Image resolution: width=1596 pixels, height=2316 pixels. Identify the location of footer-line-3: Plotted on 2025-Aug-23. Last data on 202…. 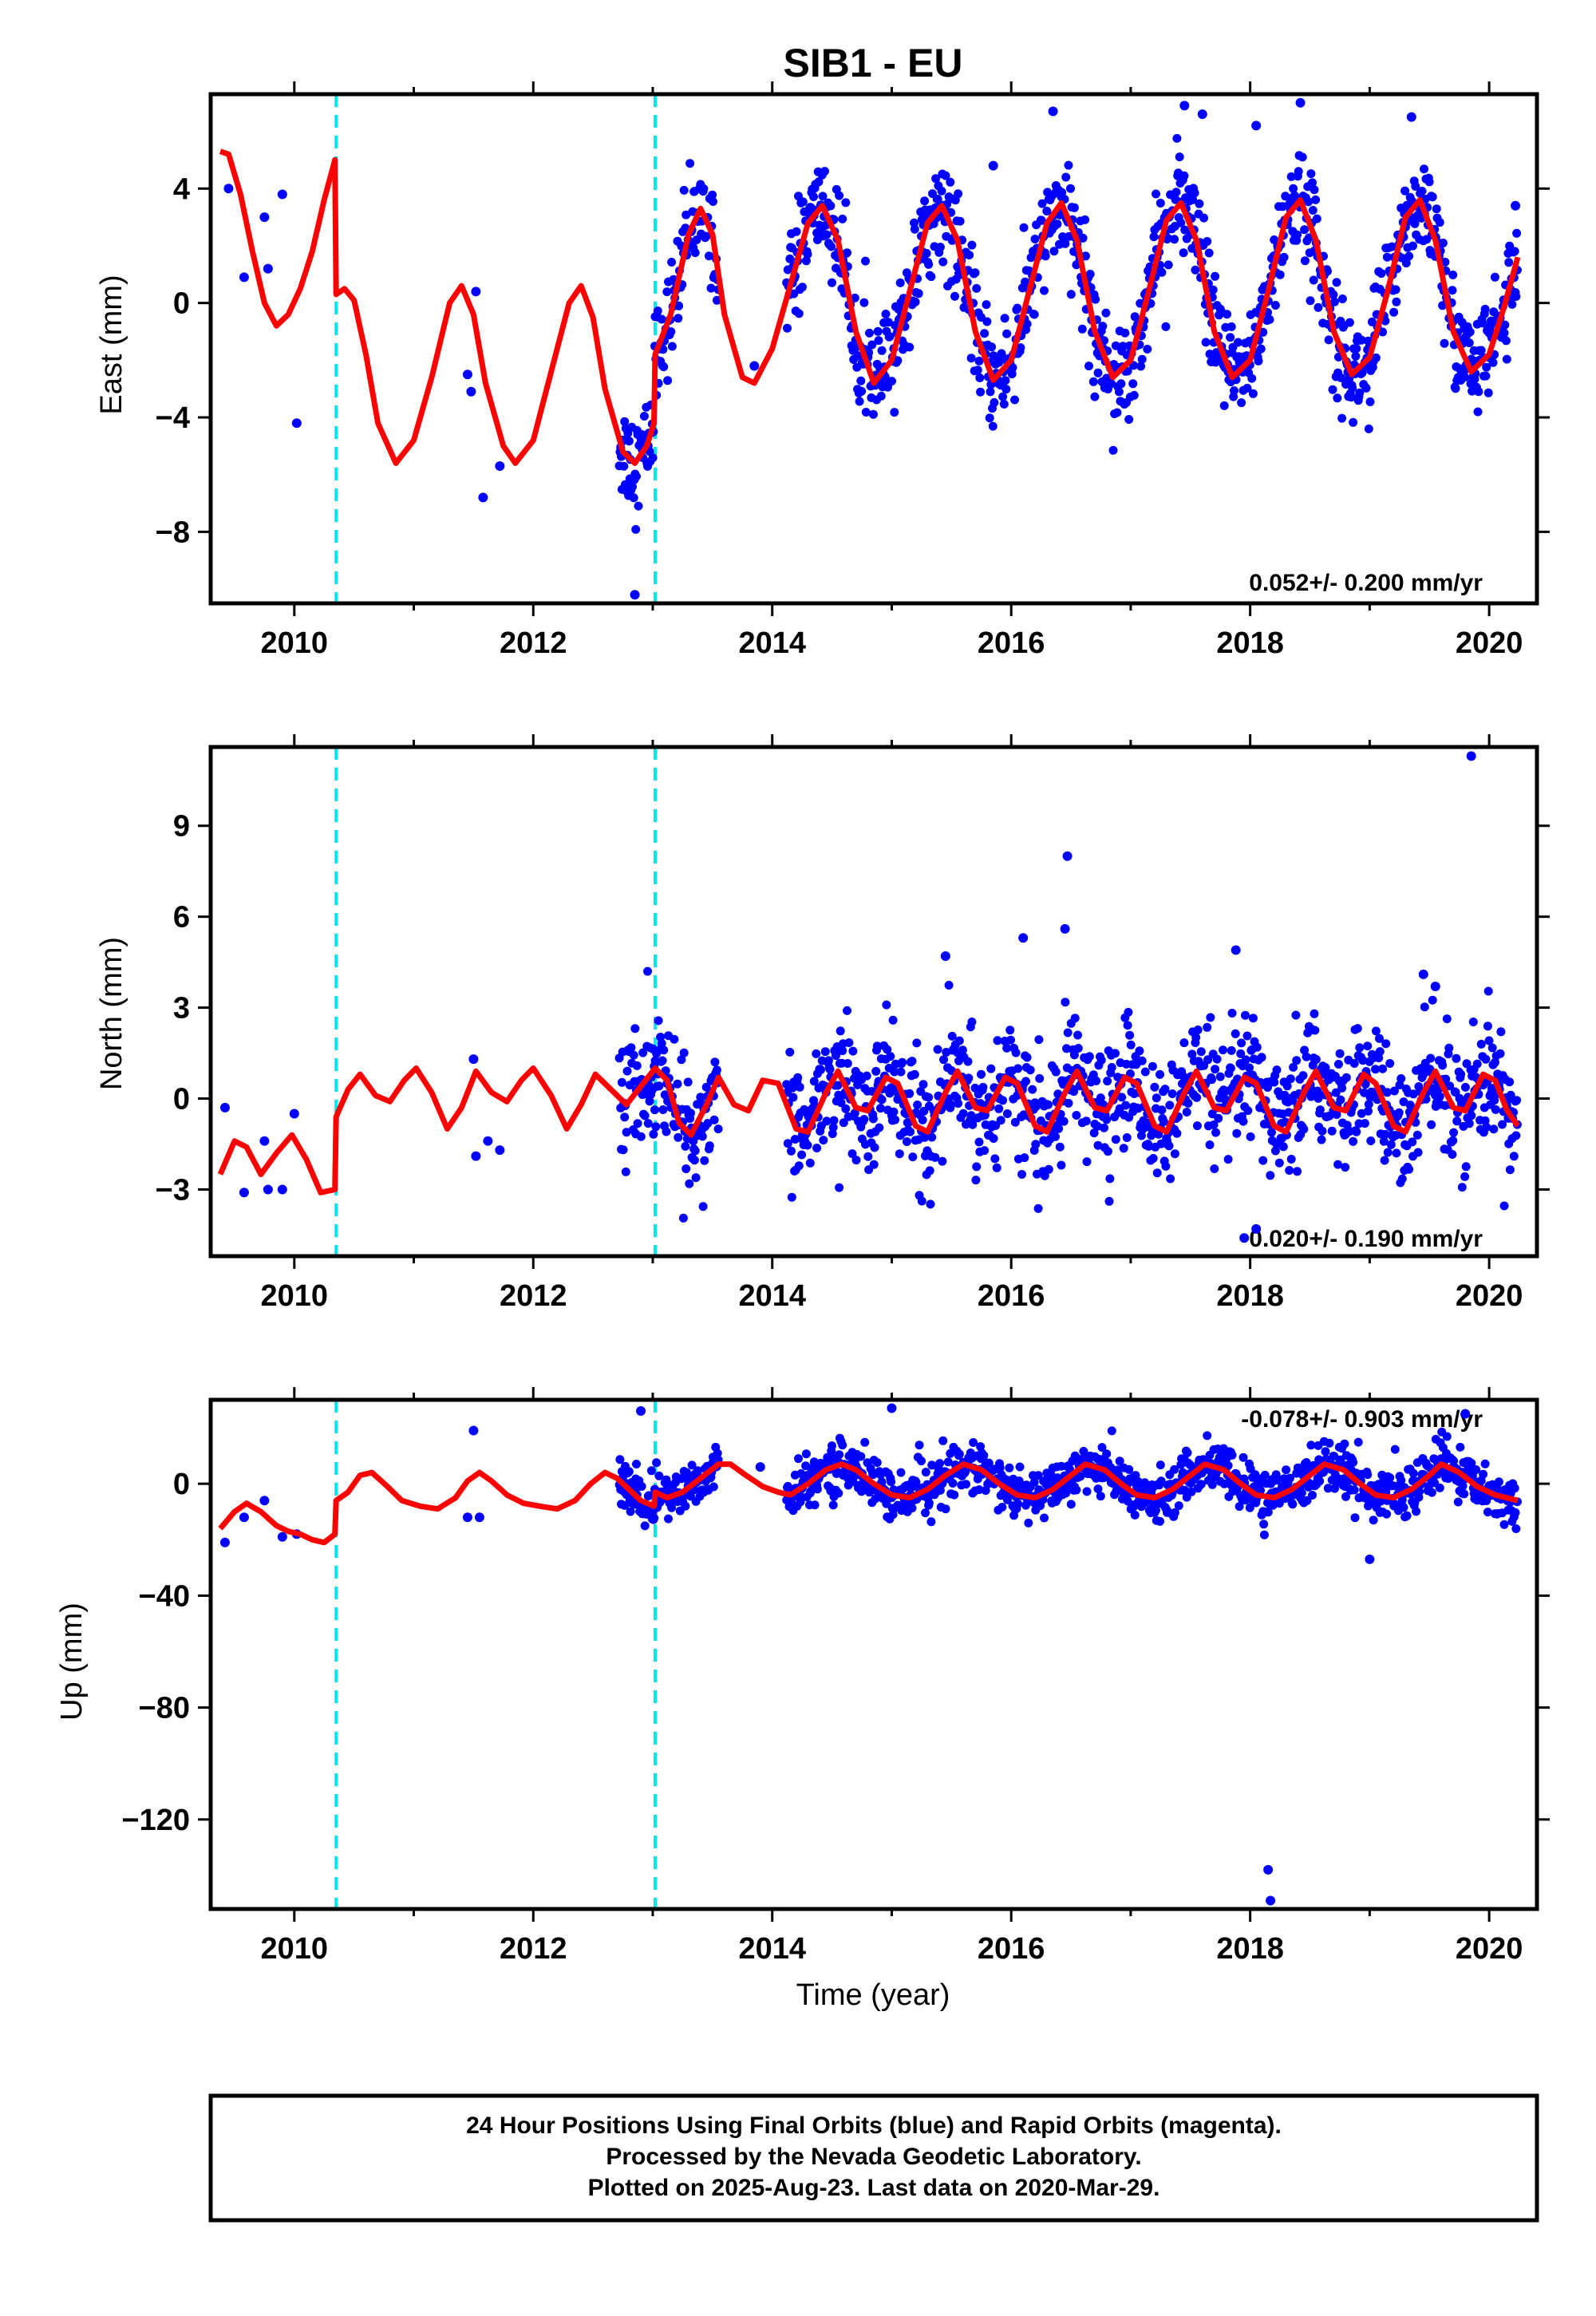
(874, 2188).